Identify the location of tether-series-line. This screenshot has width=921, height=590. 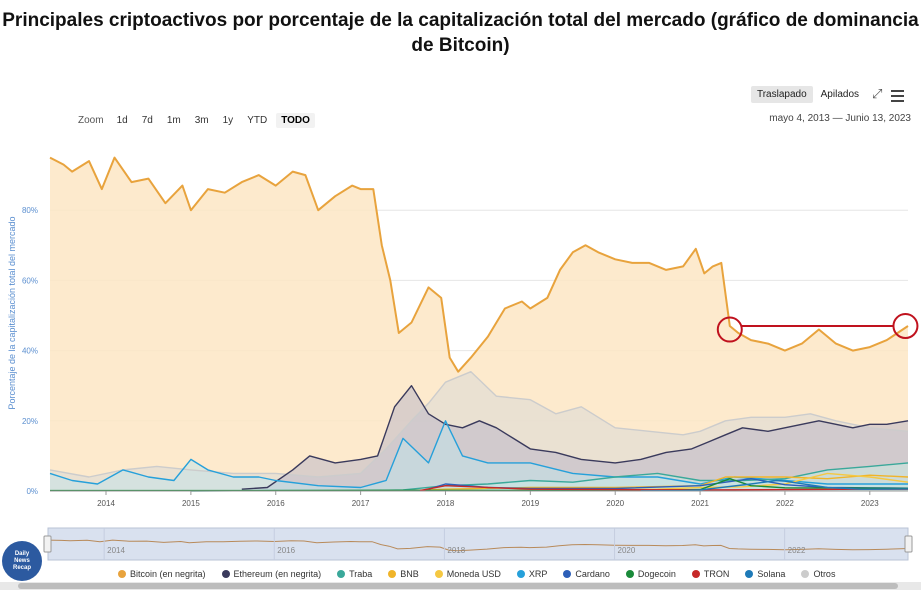
(549, 477).